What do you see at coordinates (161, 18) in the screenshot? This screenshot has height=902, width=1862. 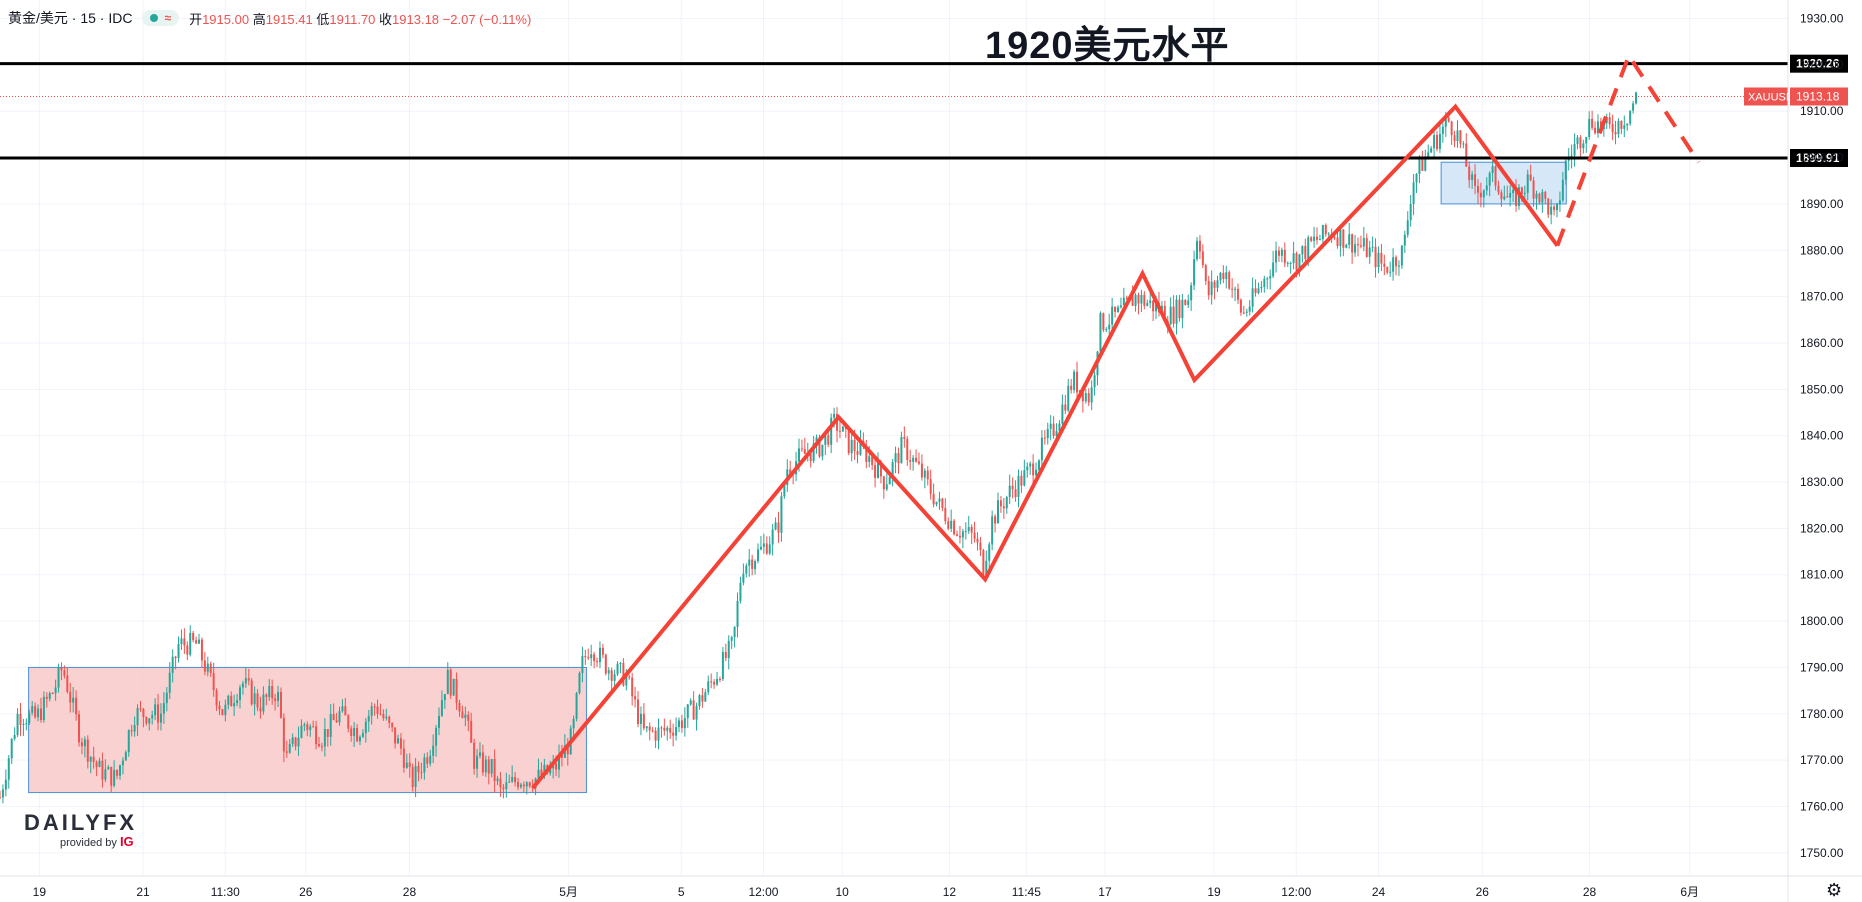 I see `status-pill: ≈` at bounding box center [161, 18].